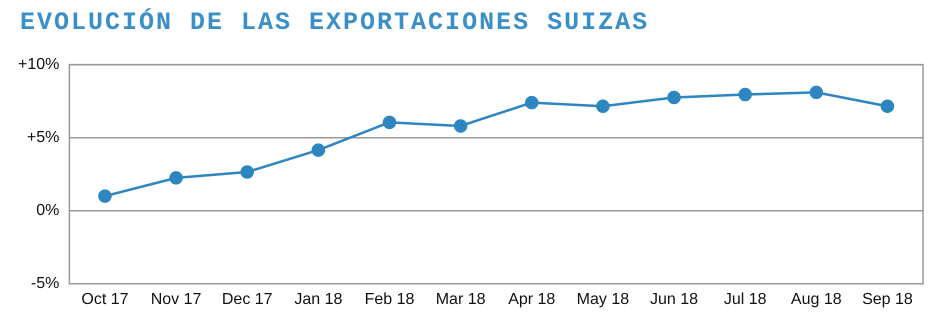  What do you see at coordinates (603, 299) in the screenshot?
I see `x-tick-label: May 18` at bounding box center [603, 299].